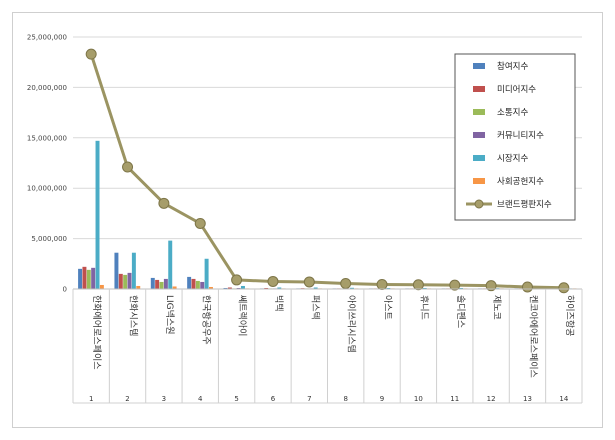  I want to click on category-label: 빅텍, so click(278, 303).